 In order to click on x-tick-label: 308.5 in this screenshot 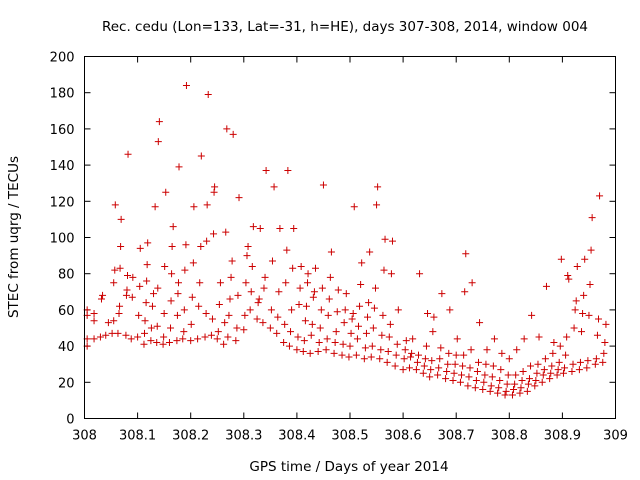, I will do `click(349, 436)`.